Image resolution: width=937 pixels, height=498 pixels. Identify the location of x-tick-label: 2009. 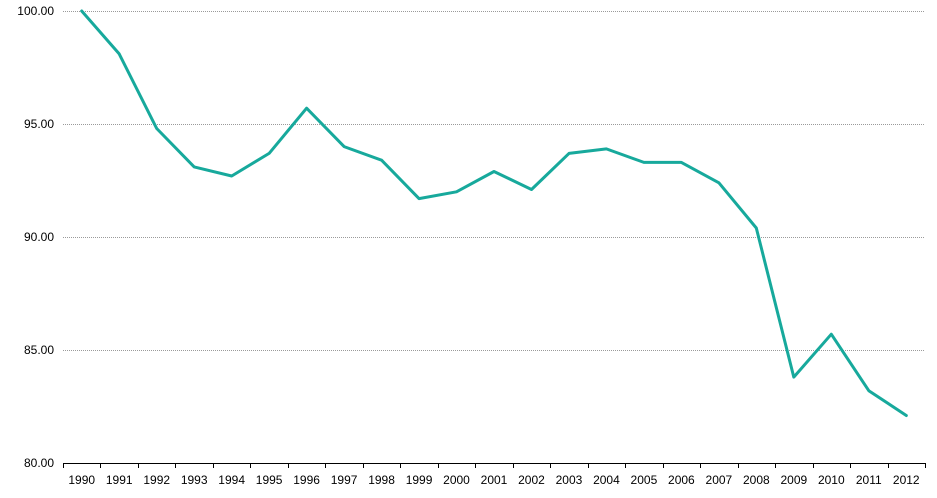
(793, 480).